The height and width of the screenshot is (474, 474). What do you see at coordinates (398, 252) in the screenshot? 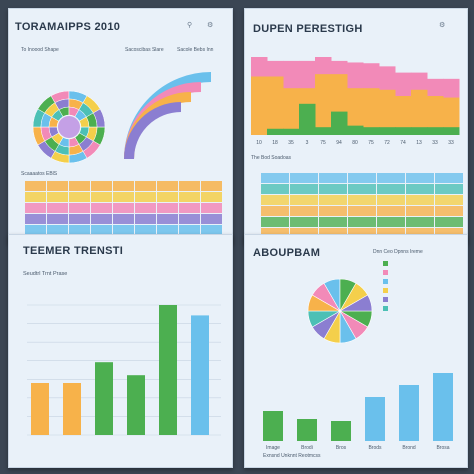
I see `legend-header: Dnn Ceo Dpnns Ireme` at bounding box center [398, 252].